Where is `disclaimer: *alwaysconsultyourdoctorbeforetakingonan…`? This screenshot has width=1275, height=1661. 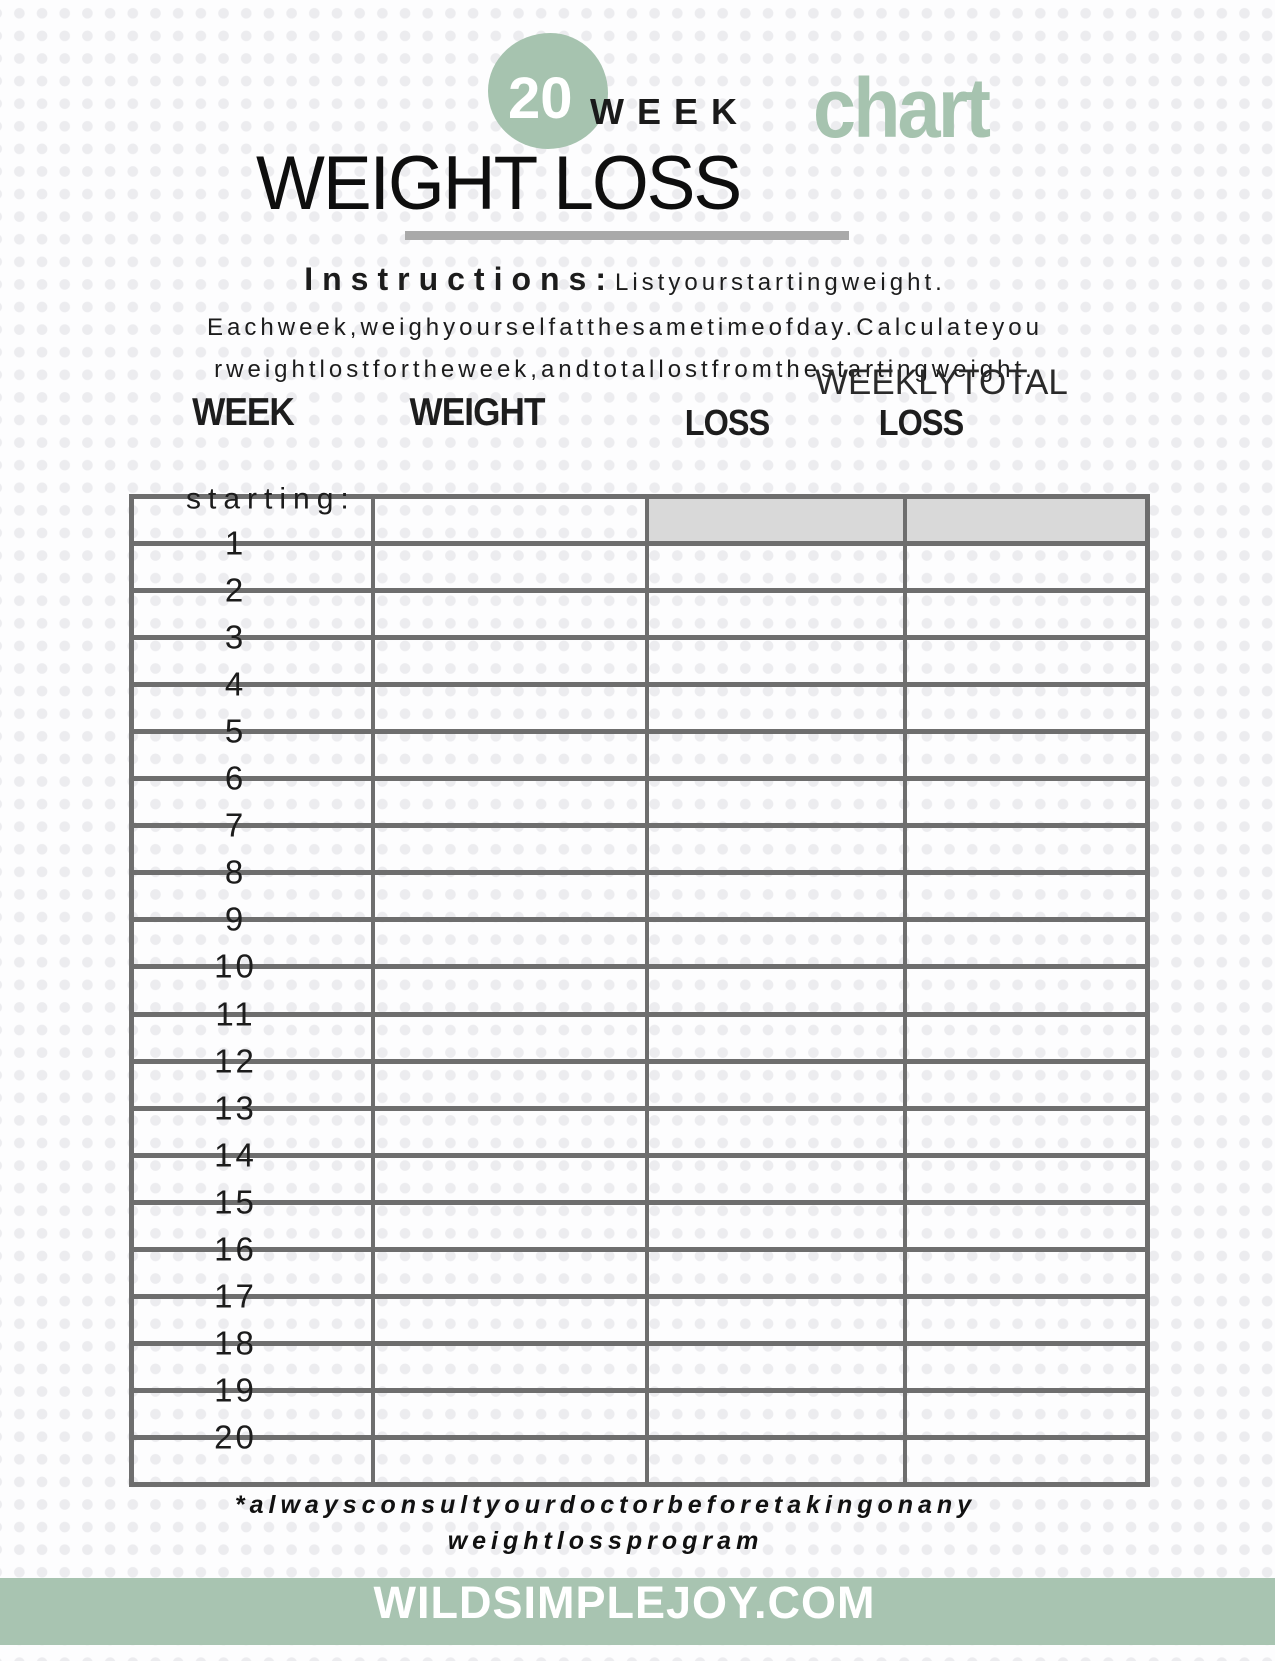
disclaimer: *alwaysconsultyourdoctorbeforetakingonan… is located at coordinates (605, 1523).